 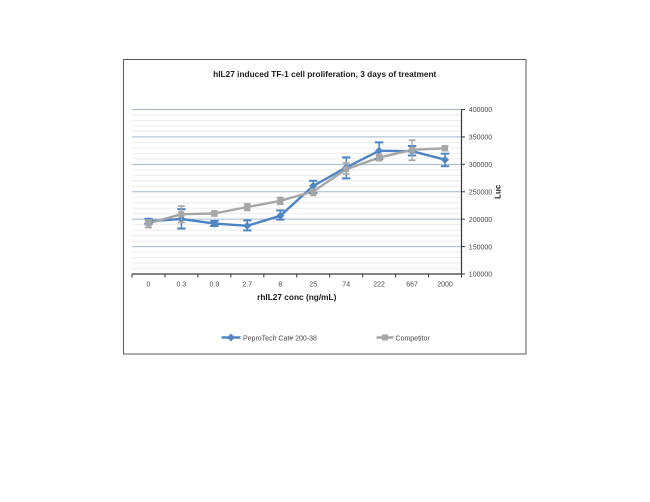 What do you see at coordinates (445, 285) in the screenshot?
I see `svg-text: 2000` at bounding box center [445, 285].